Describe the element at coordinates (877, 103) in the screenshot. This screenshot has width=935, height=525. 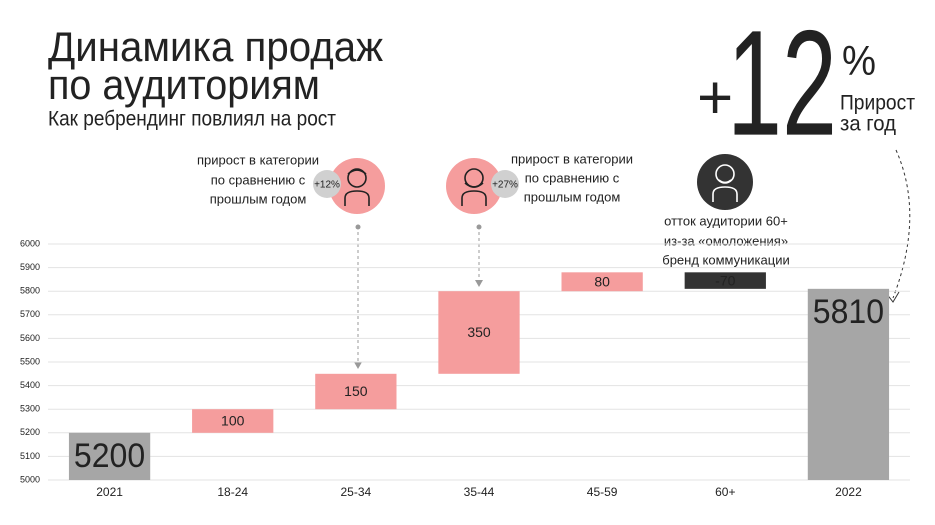
I see `headline-caption: Прирост` at that location.